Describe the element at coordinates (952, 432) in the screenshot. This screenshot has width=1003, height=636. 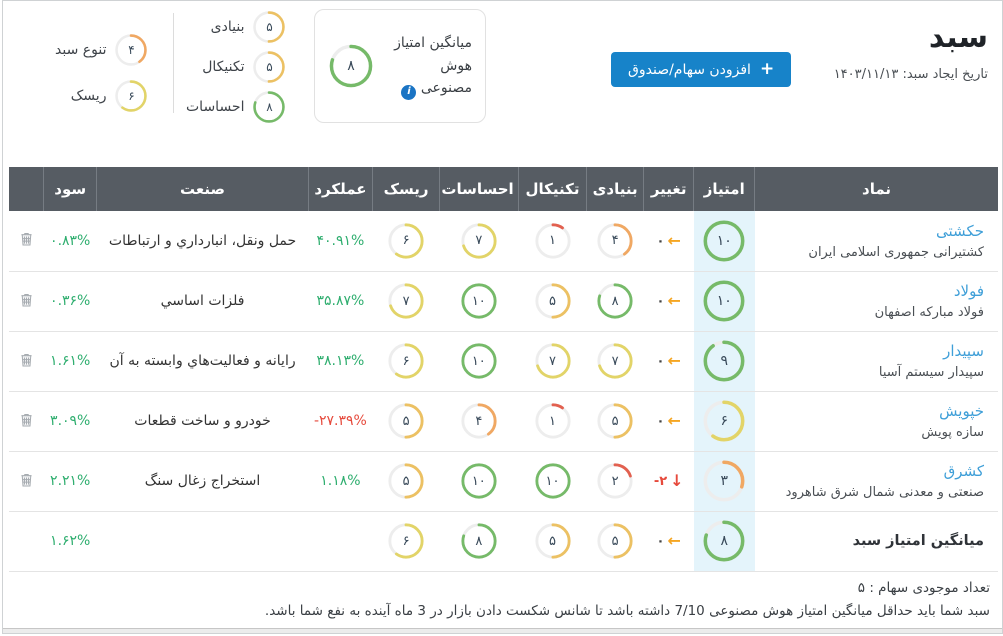
I see `company-name: سازه پویش` at that location.